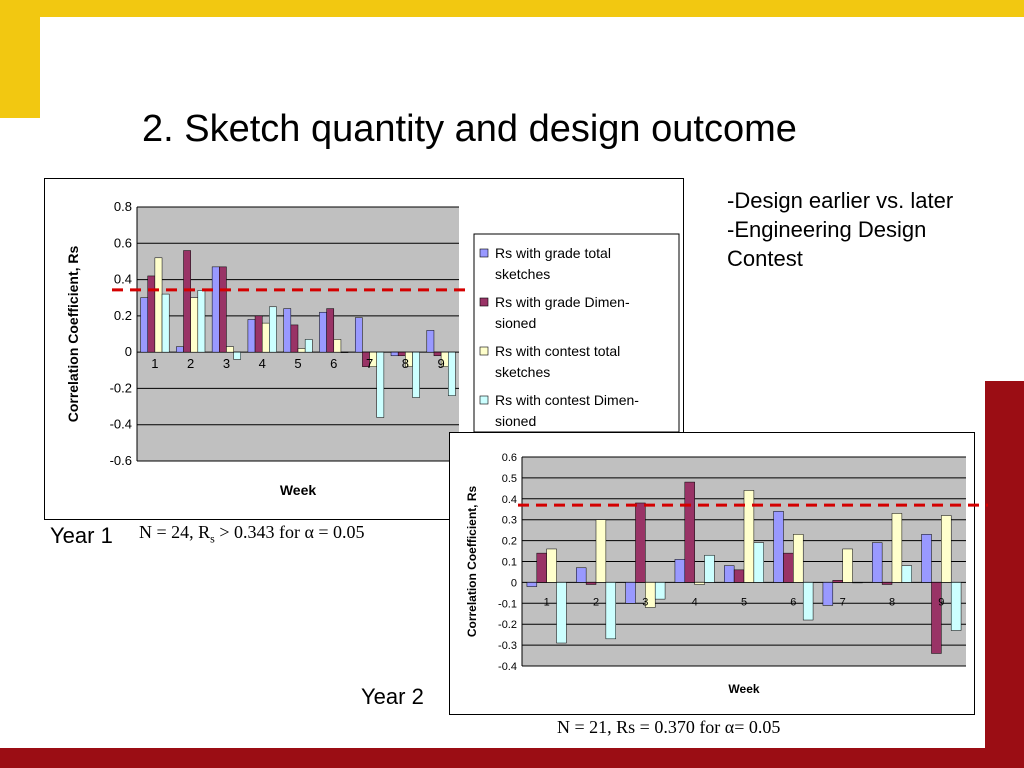 This screenshot has height=768, width=1024. Describe the element at coordinates (941, 602) in the screenshot. I see `year2-x-tick-label: 9` at that location.